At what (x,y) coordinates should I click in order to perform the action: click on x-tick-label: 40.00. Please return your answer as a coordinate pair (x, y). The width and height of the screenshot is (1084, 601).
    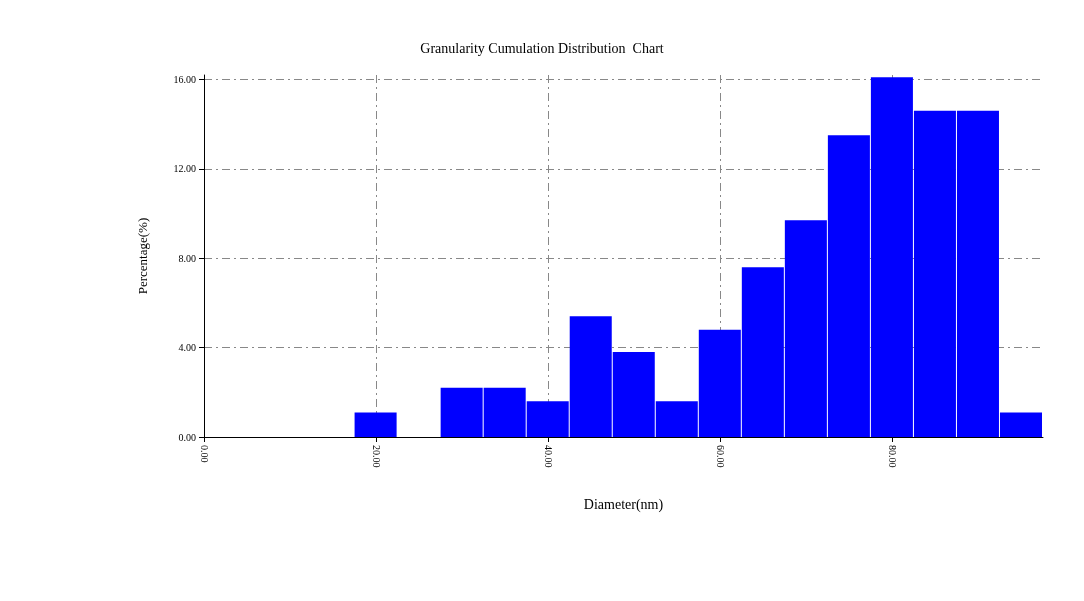
    Looking at the image, I should click on (548, 456).